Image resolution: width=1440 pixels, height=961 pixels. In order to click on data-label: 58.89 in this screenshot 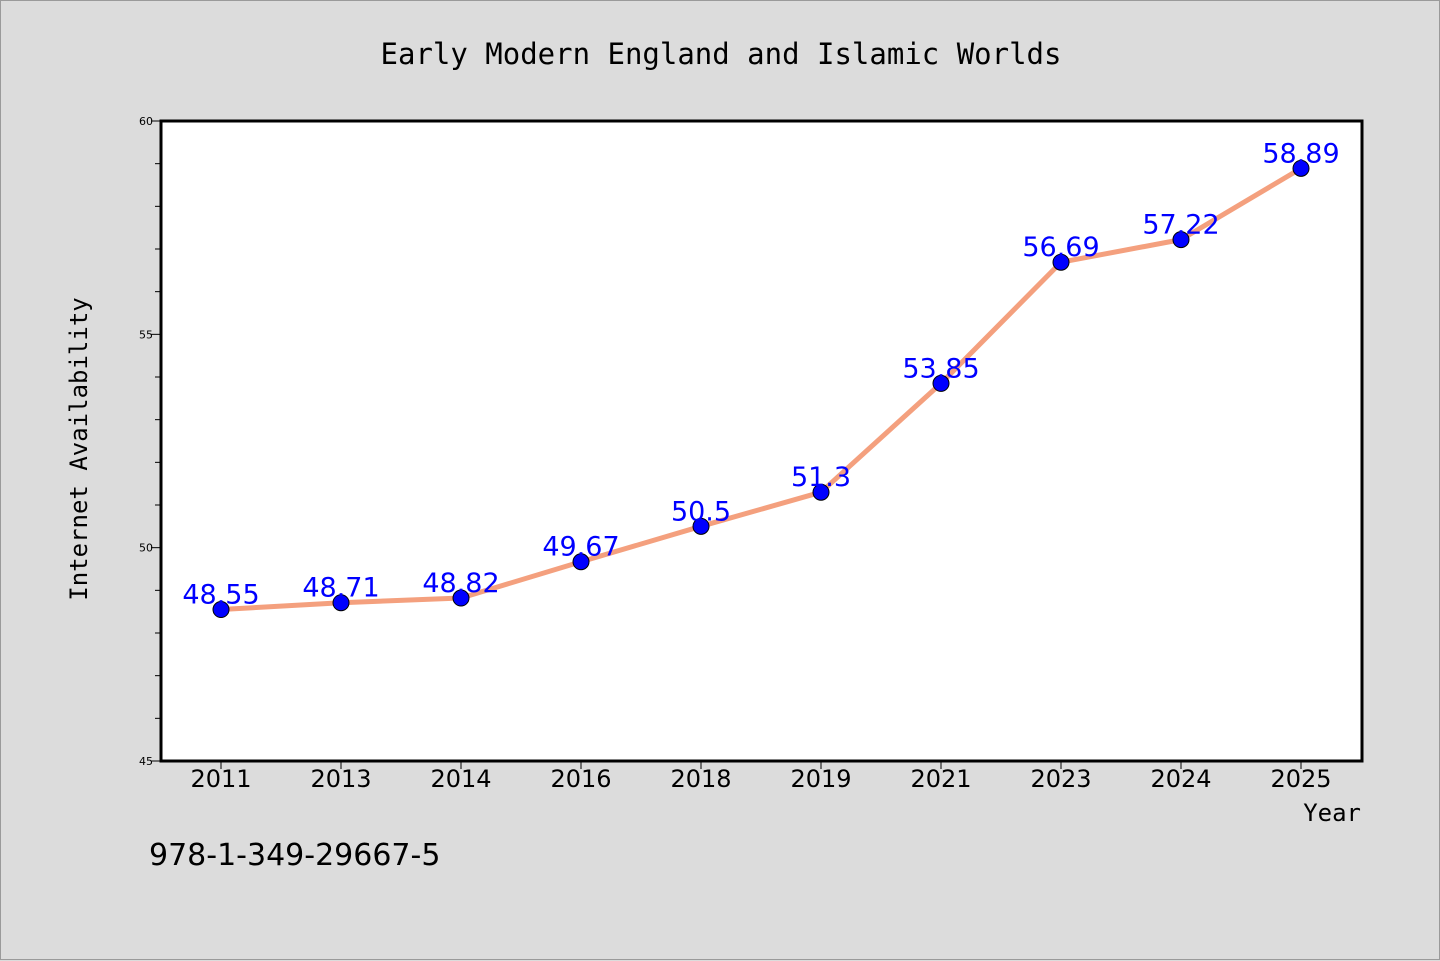, I will do `click(1300, 153)`.